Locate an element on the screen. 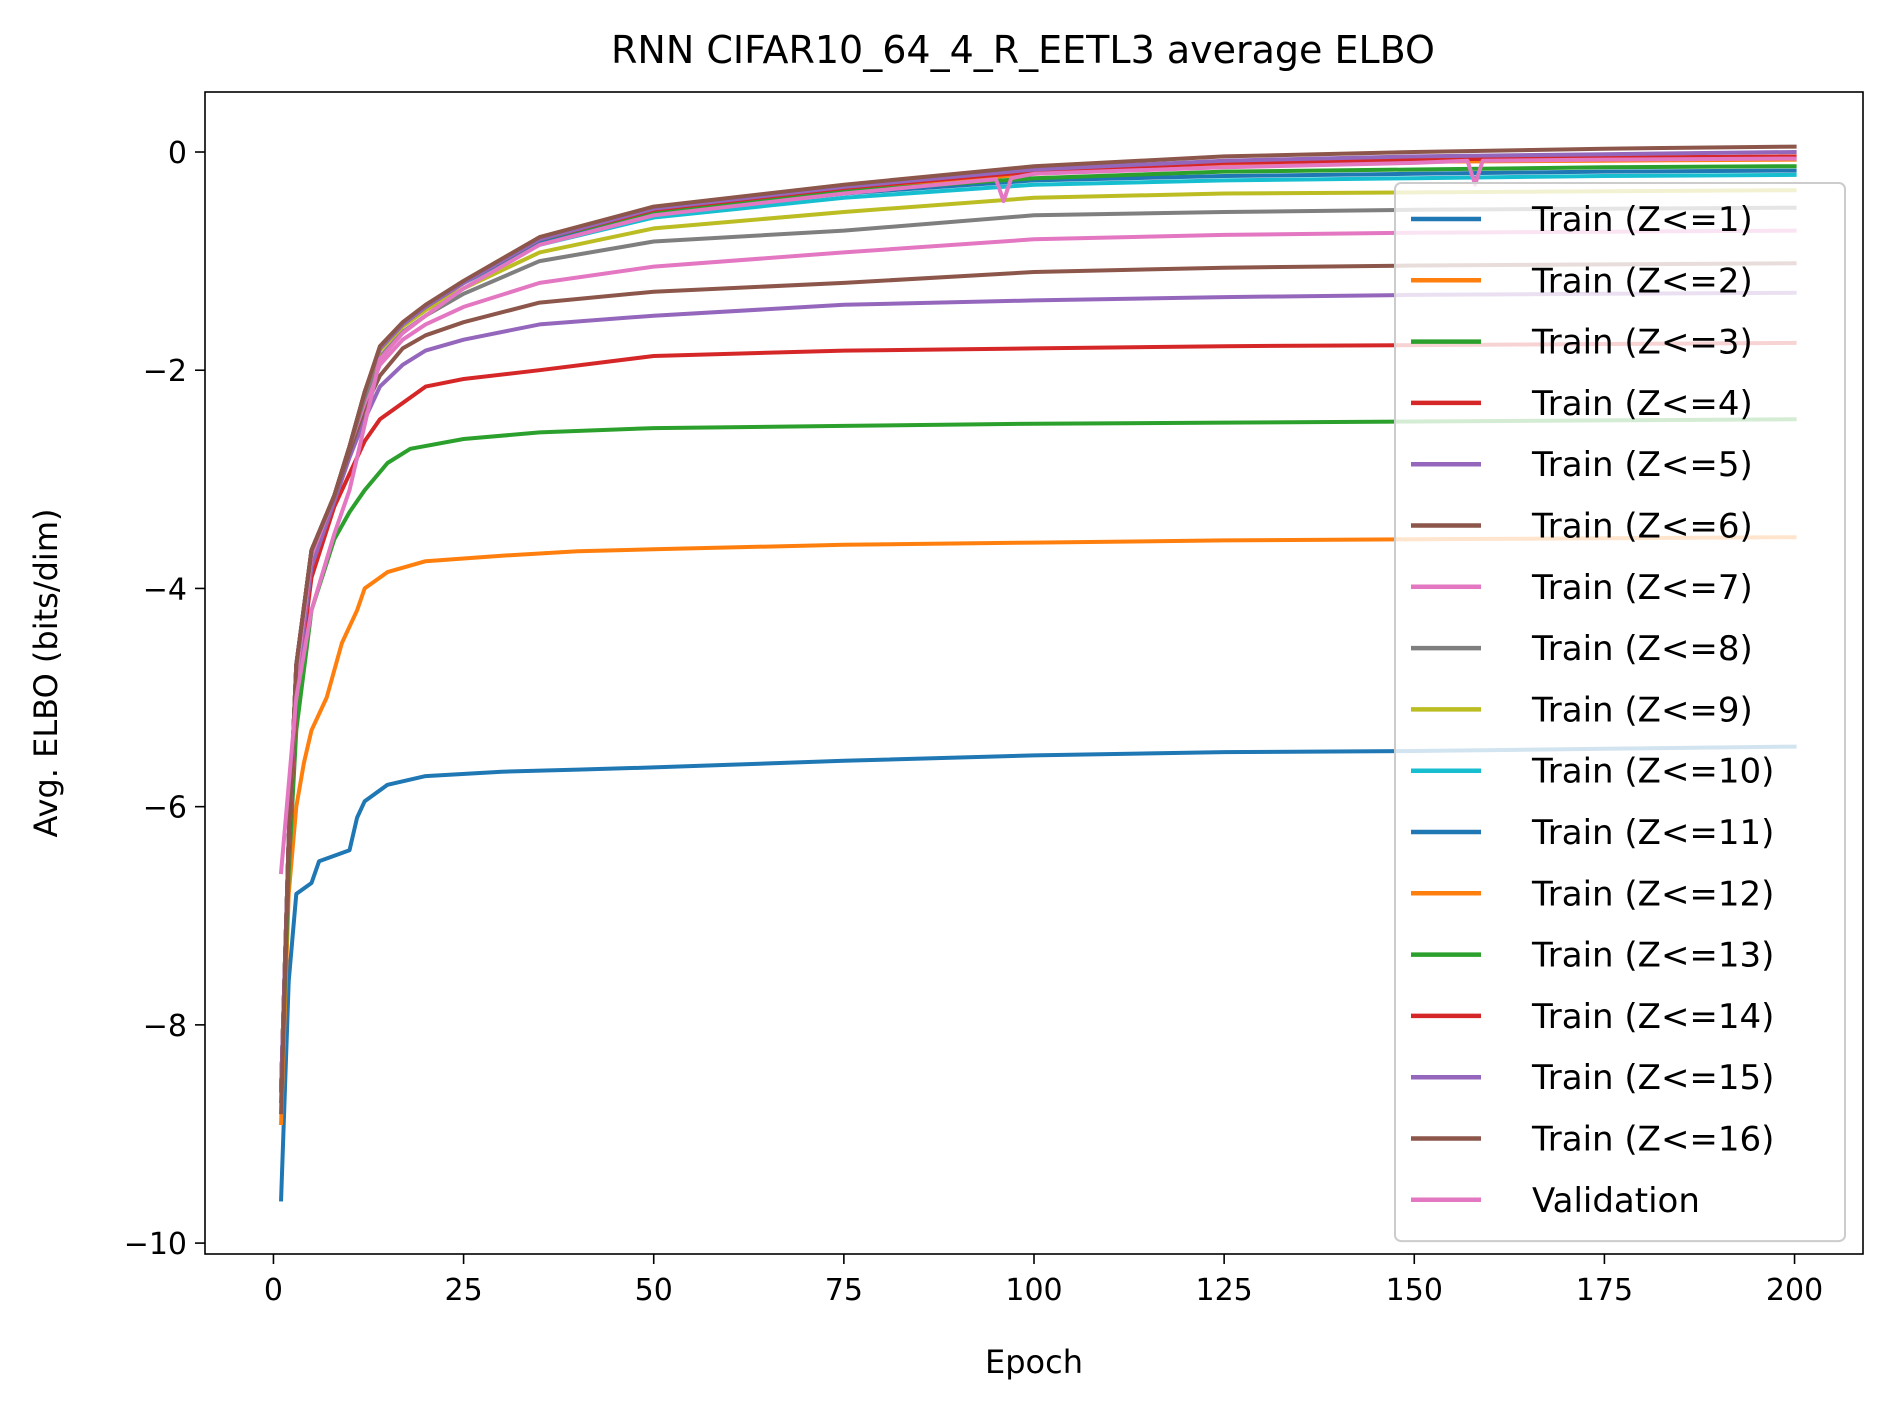 Image resolution: width=1887 pixels, height=1406 pixels. legend-label: Train (Z<=11) is located at coordinates (1652, 833).